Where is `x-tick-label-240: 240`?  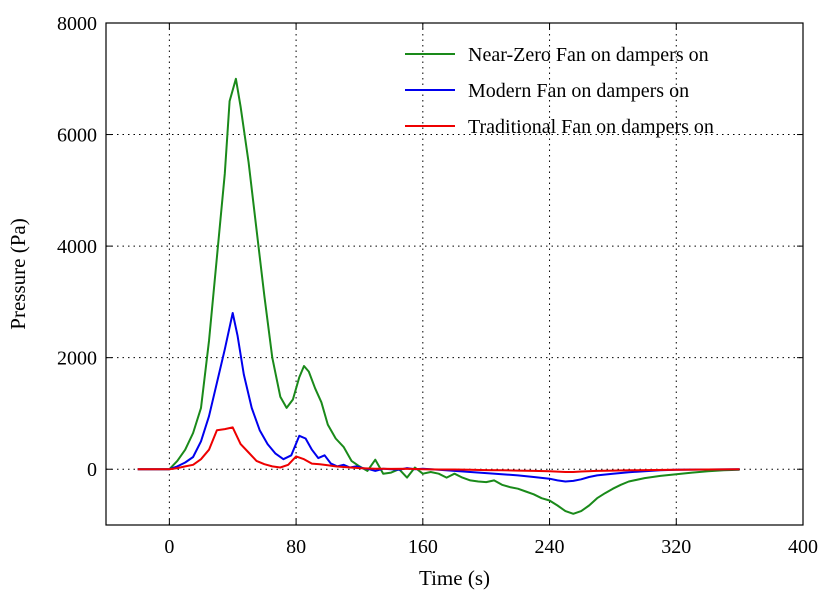
x-tick-label-240: 240 is located at coordinates (550, 547).